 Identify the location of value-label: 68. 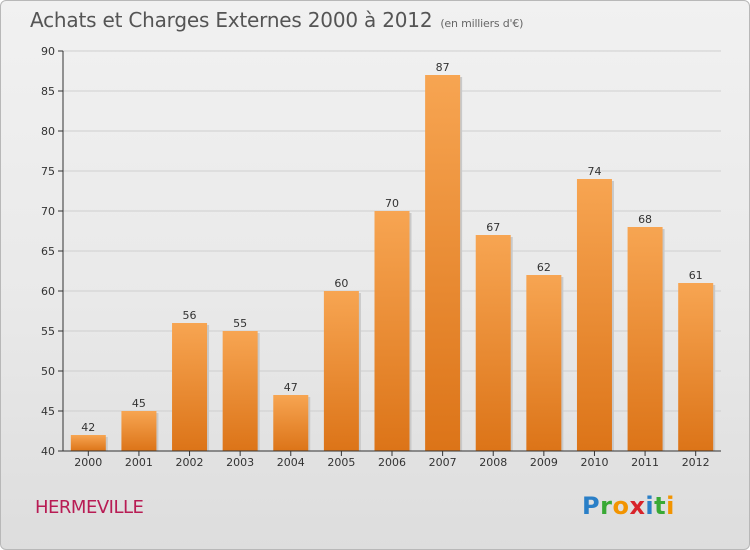
(645, 219).